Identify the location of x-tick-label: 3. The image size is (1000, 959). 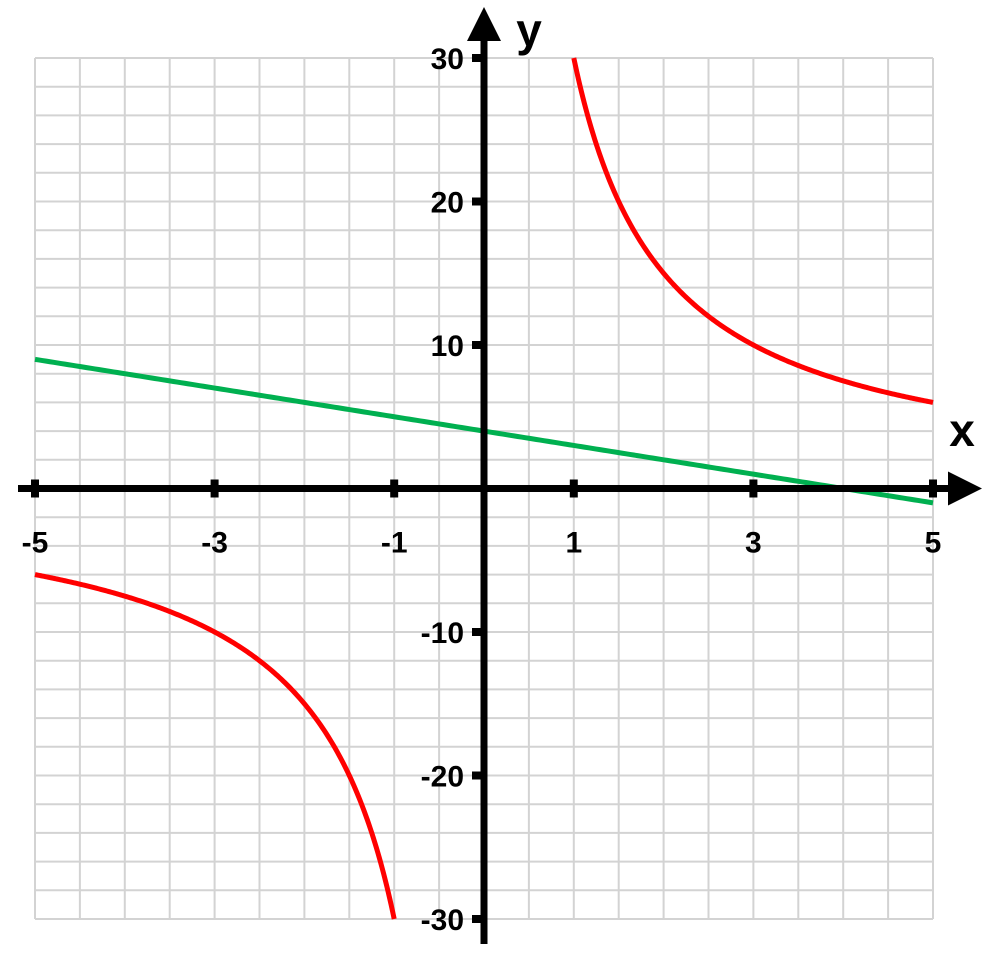
(753, 543).